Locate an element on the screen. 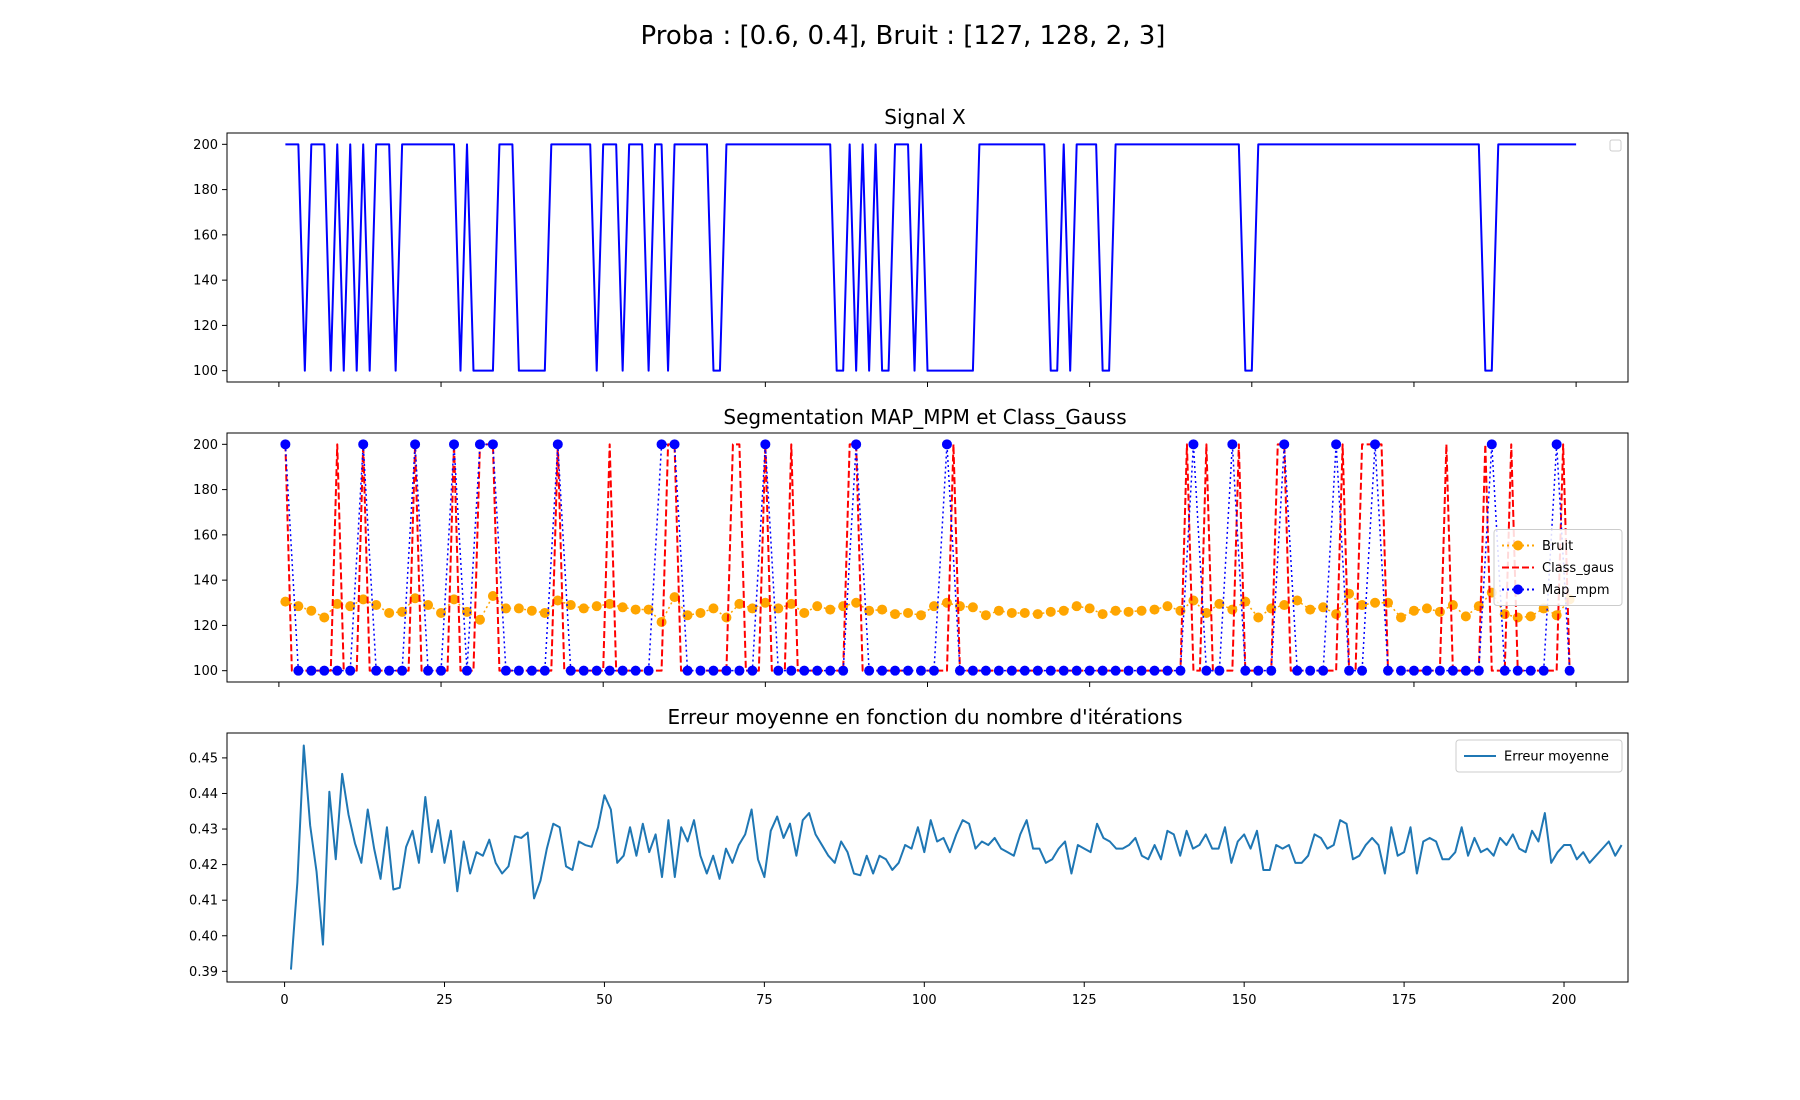  y-tick-label: 120 is located at coordinates (205, 326).